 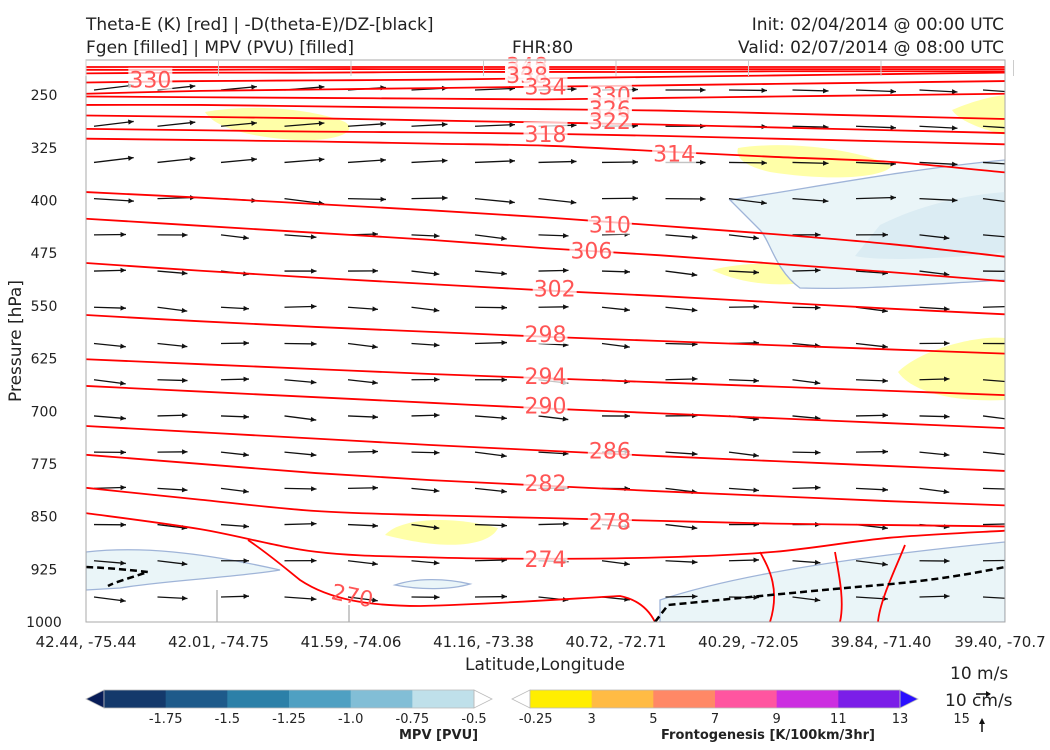 I want to click on mpv-colorbar-label: MPV [PVU], so click(x=439, y=735).